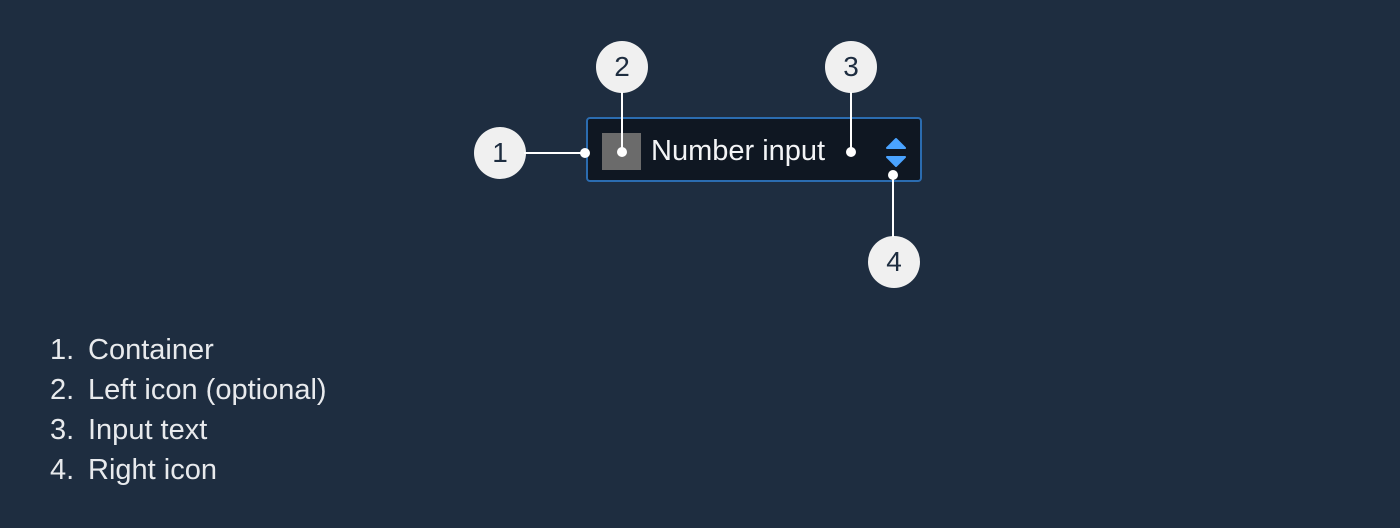  I want to click on legend-item-right-icon: 4. Right icon, so click(133, 470).